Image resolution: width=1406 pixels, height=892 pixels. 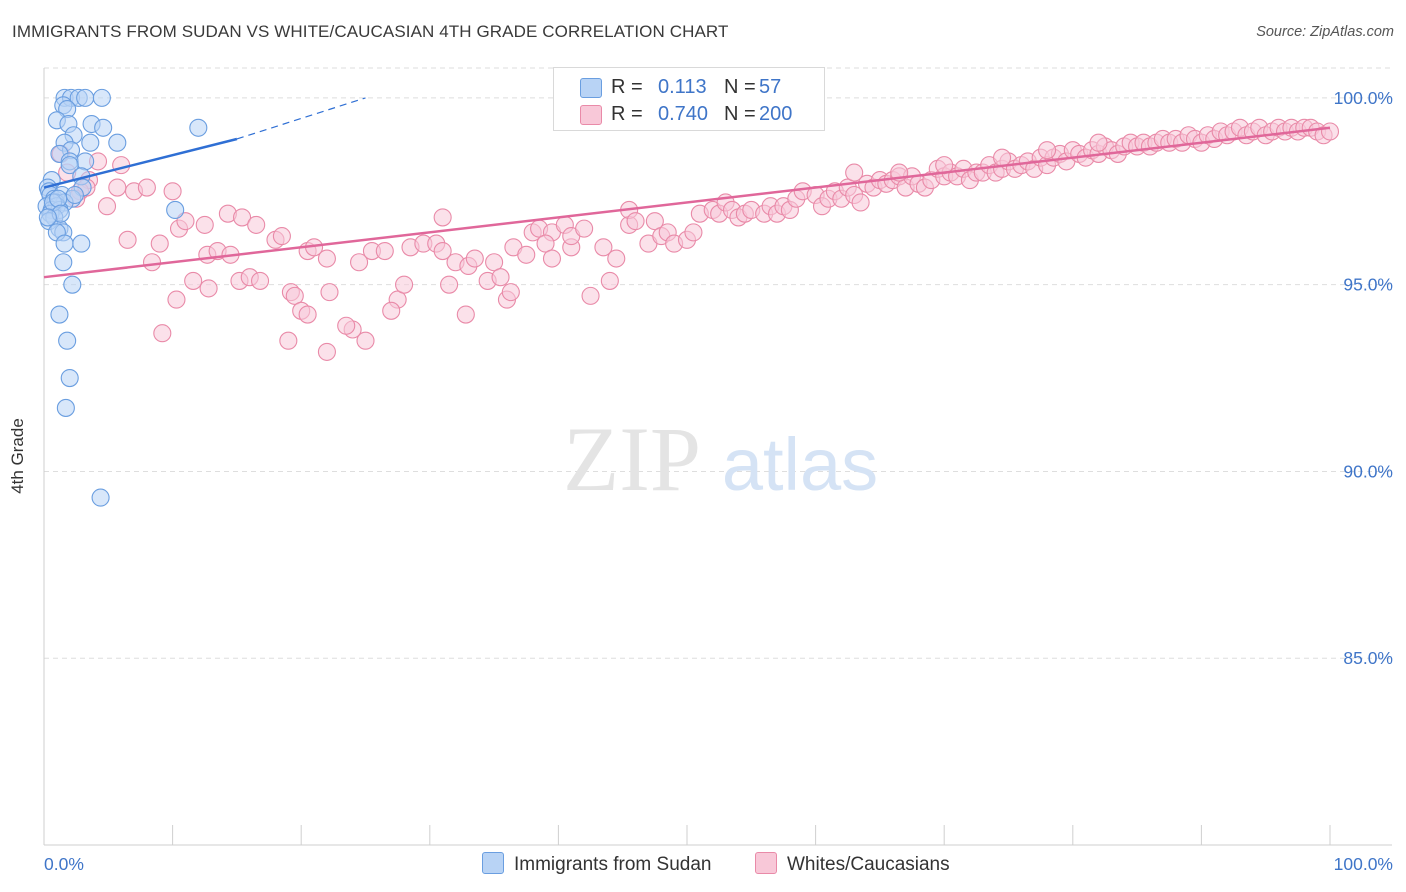 I want to click on x-tick-label: 100.0%, so click(x=1363, y=864).